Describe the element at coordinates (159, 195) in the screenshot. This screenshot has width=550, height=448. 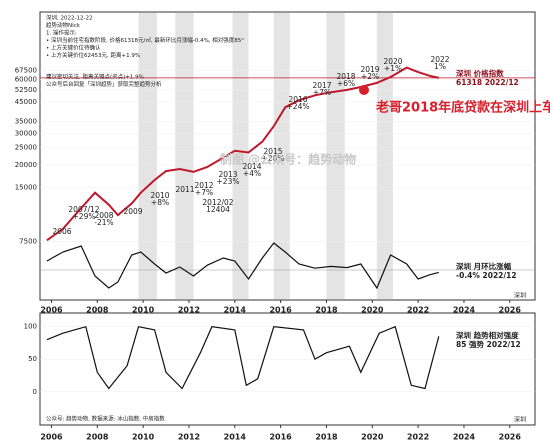
I see `annotation: 2010` at that location.